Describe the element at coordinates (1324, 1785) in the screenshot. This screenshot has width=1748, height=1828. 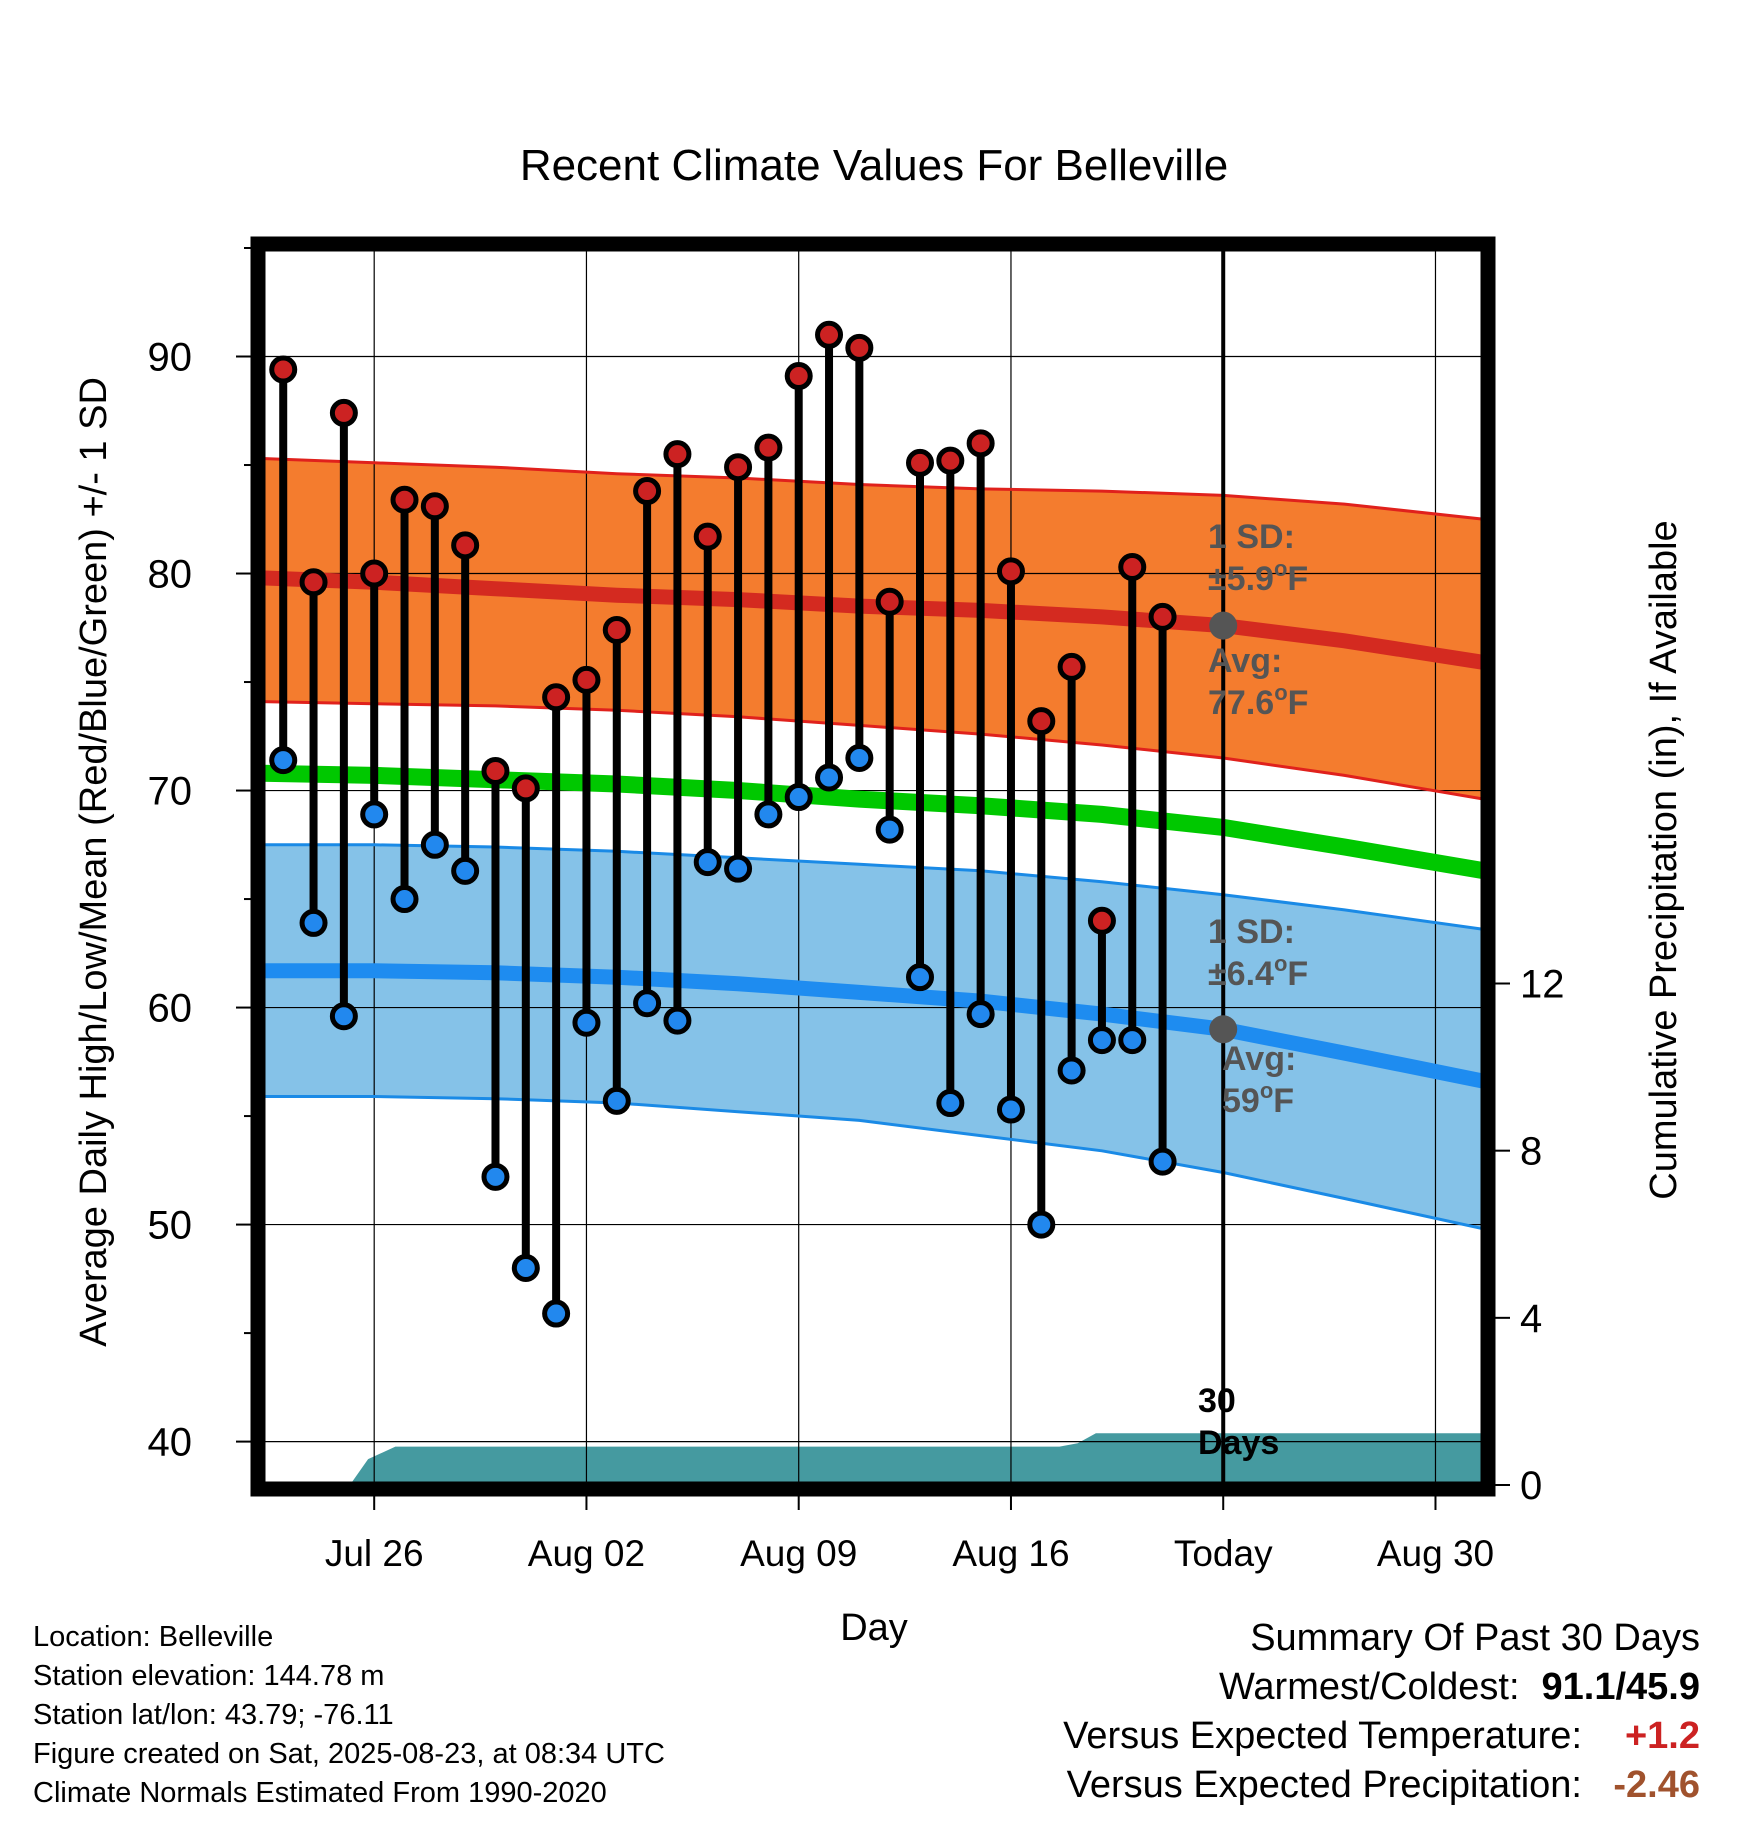
I see `precip-vs-expected-label: Versus Expected Precipitation:` at that location.